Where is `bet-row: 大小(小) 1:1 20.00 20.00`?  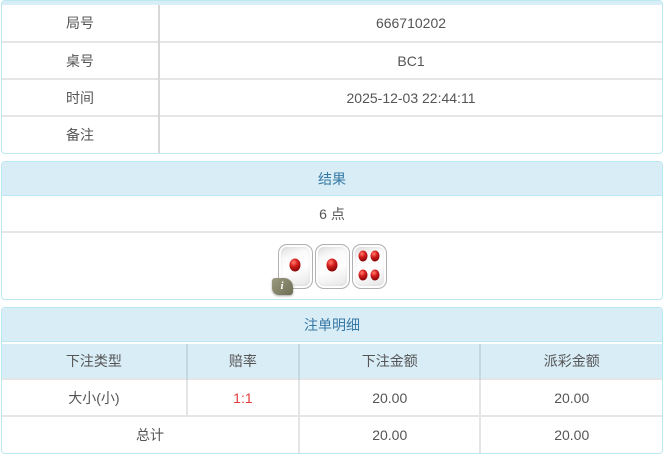 bet-row: 大小(小) 1:1 20.00 20.00 is located at coordinates (332, 397).